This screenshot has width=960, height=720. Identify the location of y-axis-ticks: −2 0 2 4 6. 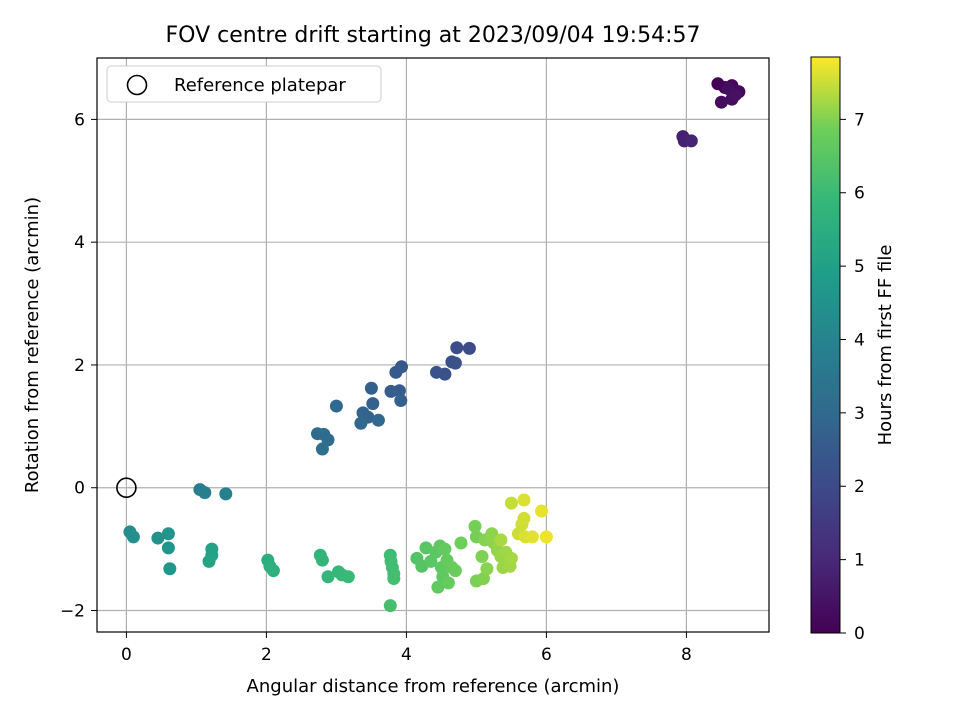
(78, 366).